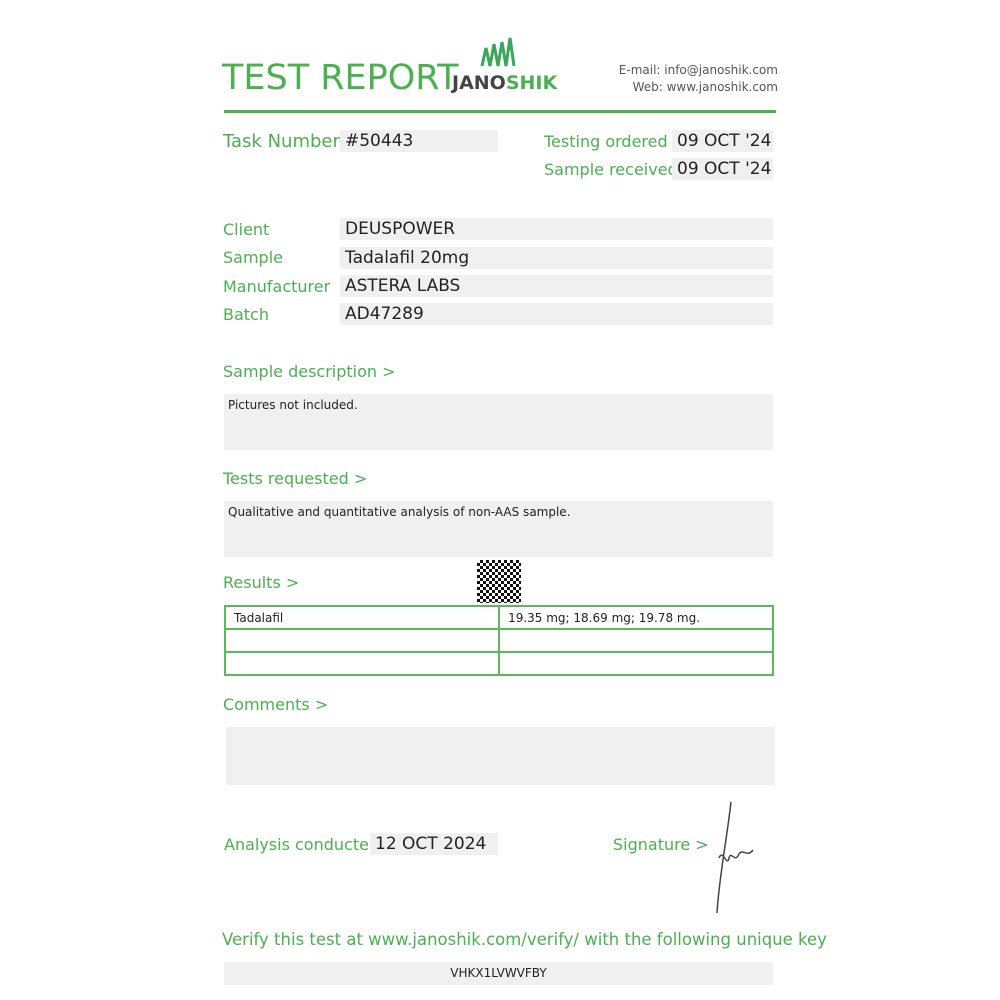 This screenshot has width=1000, height=1000. What do you see at coordinates (722, 169) in the screenshot?
I see `sample-received-value: 09 OCT '24` at bounding box center [722, 169].